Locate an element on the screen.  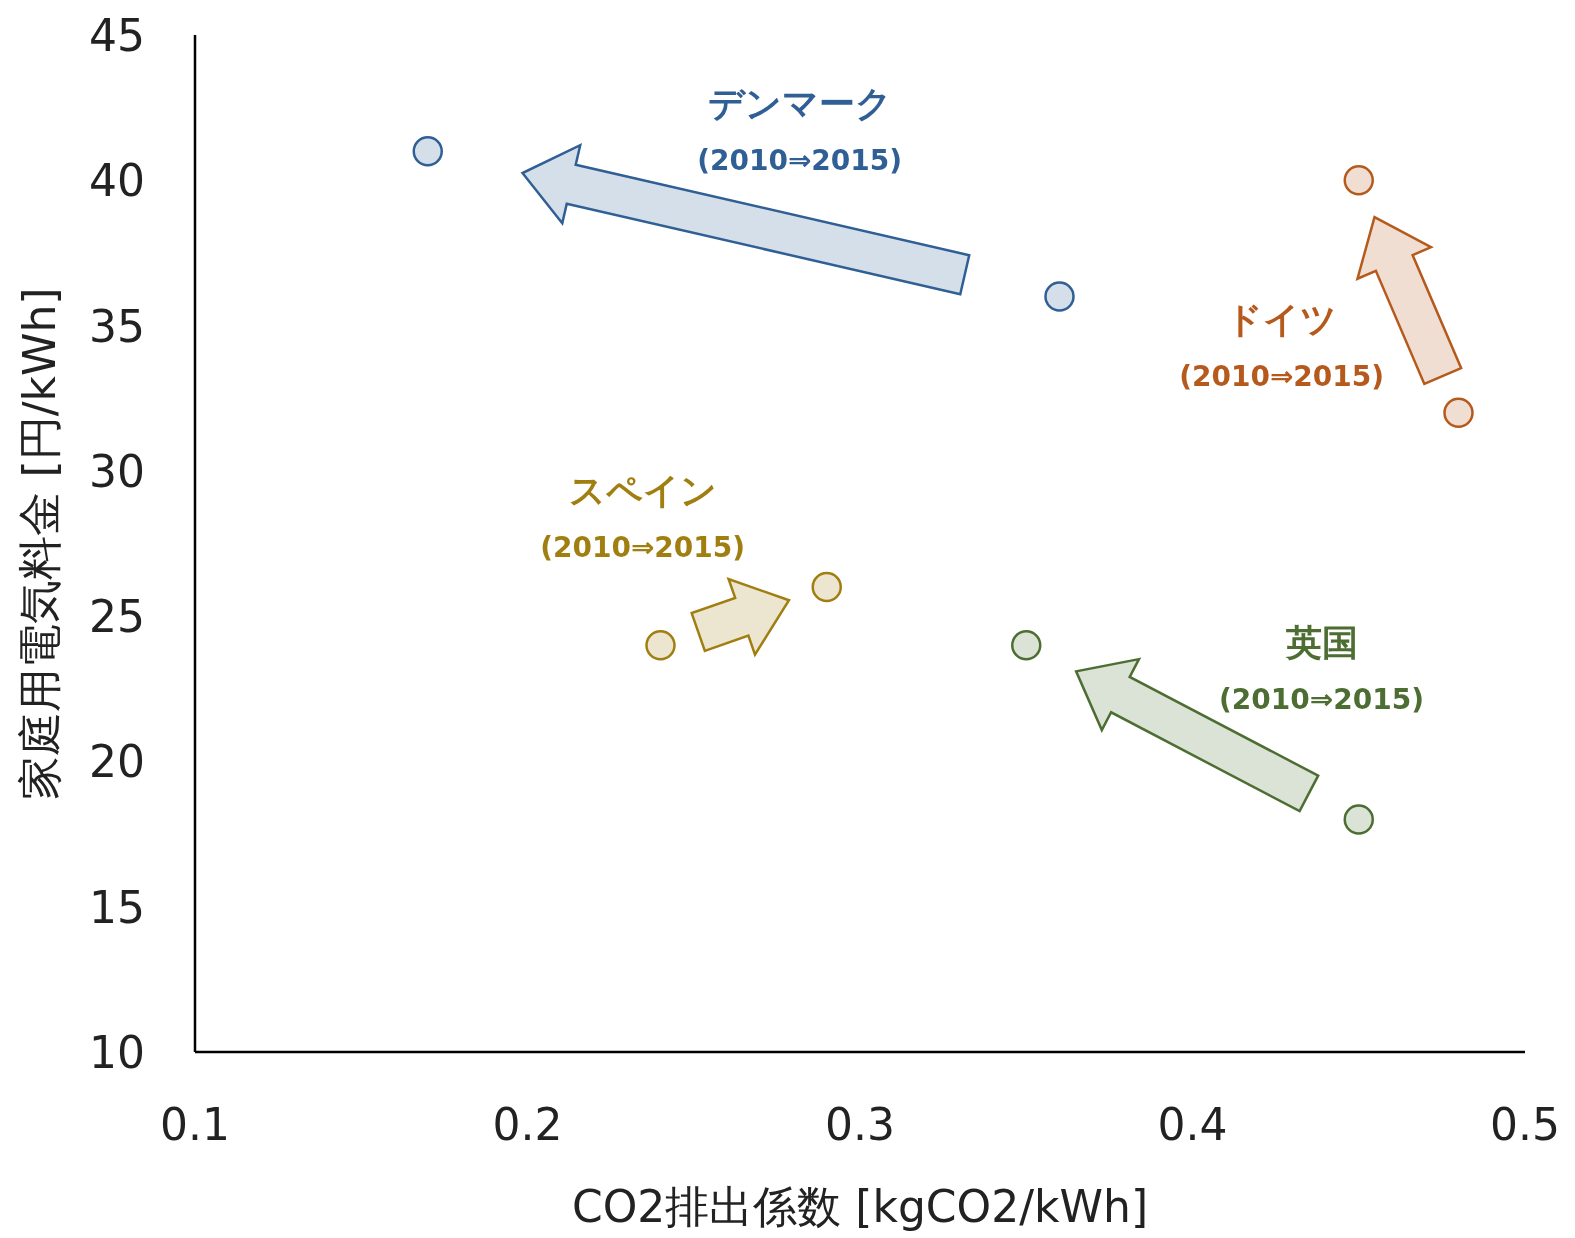
x-tick-label: 0.5 is located at coordinates (1525, 1124).